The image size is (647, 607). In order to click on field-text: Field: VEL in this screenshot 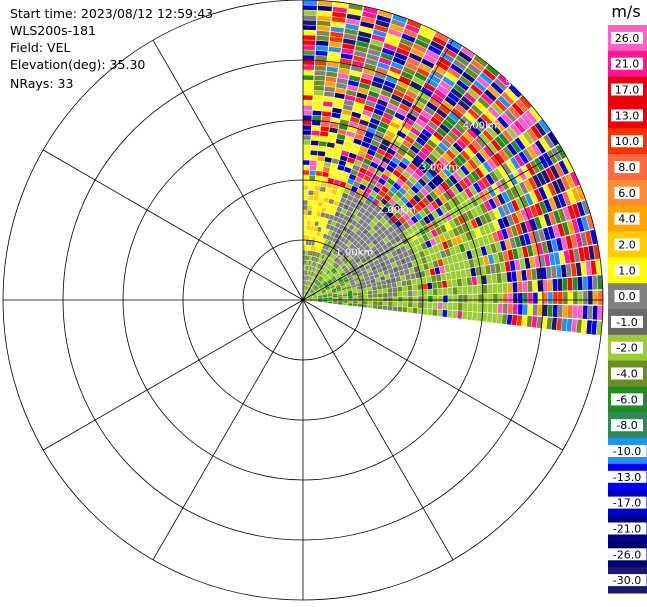, I will do `click(40, 47)`.